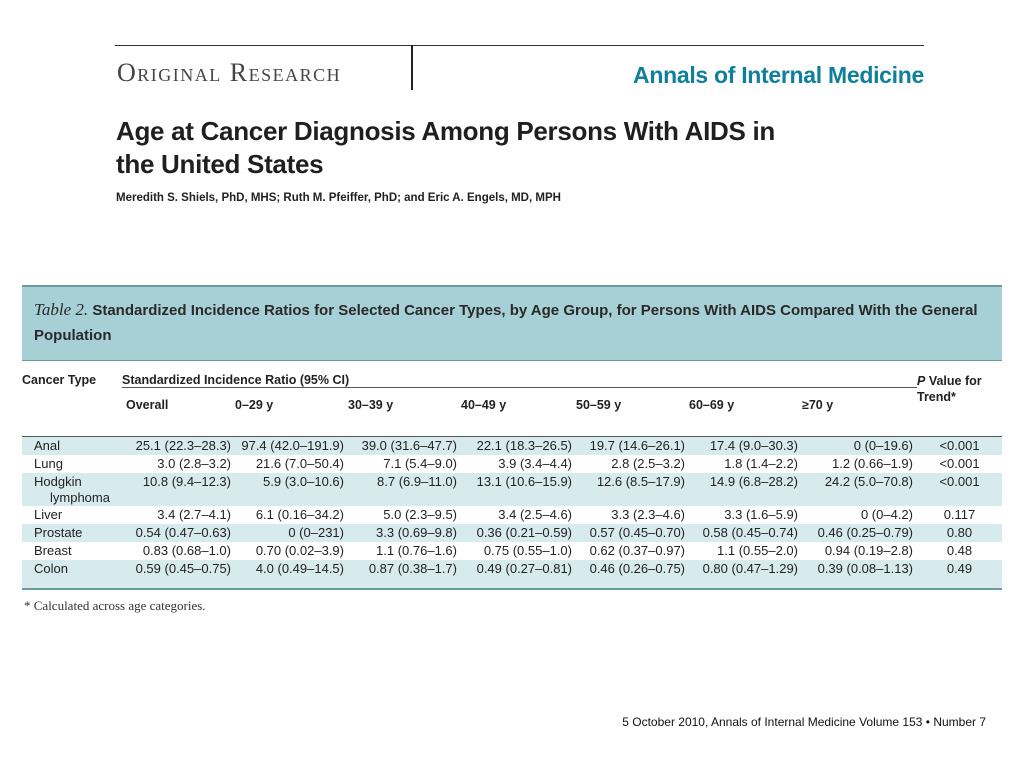  Describe the element at coordinates (371, 405) in the screenshot. I see `subcol-30-39: 30–39 y` at that location.